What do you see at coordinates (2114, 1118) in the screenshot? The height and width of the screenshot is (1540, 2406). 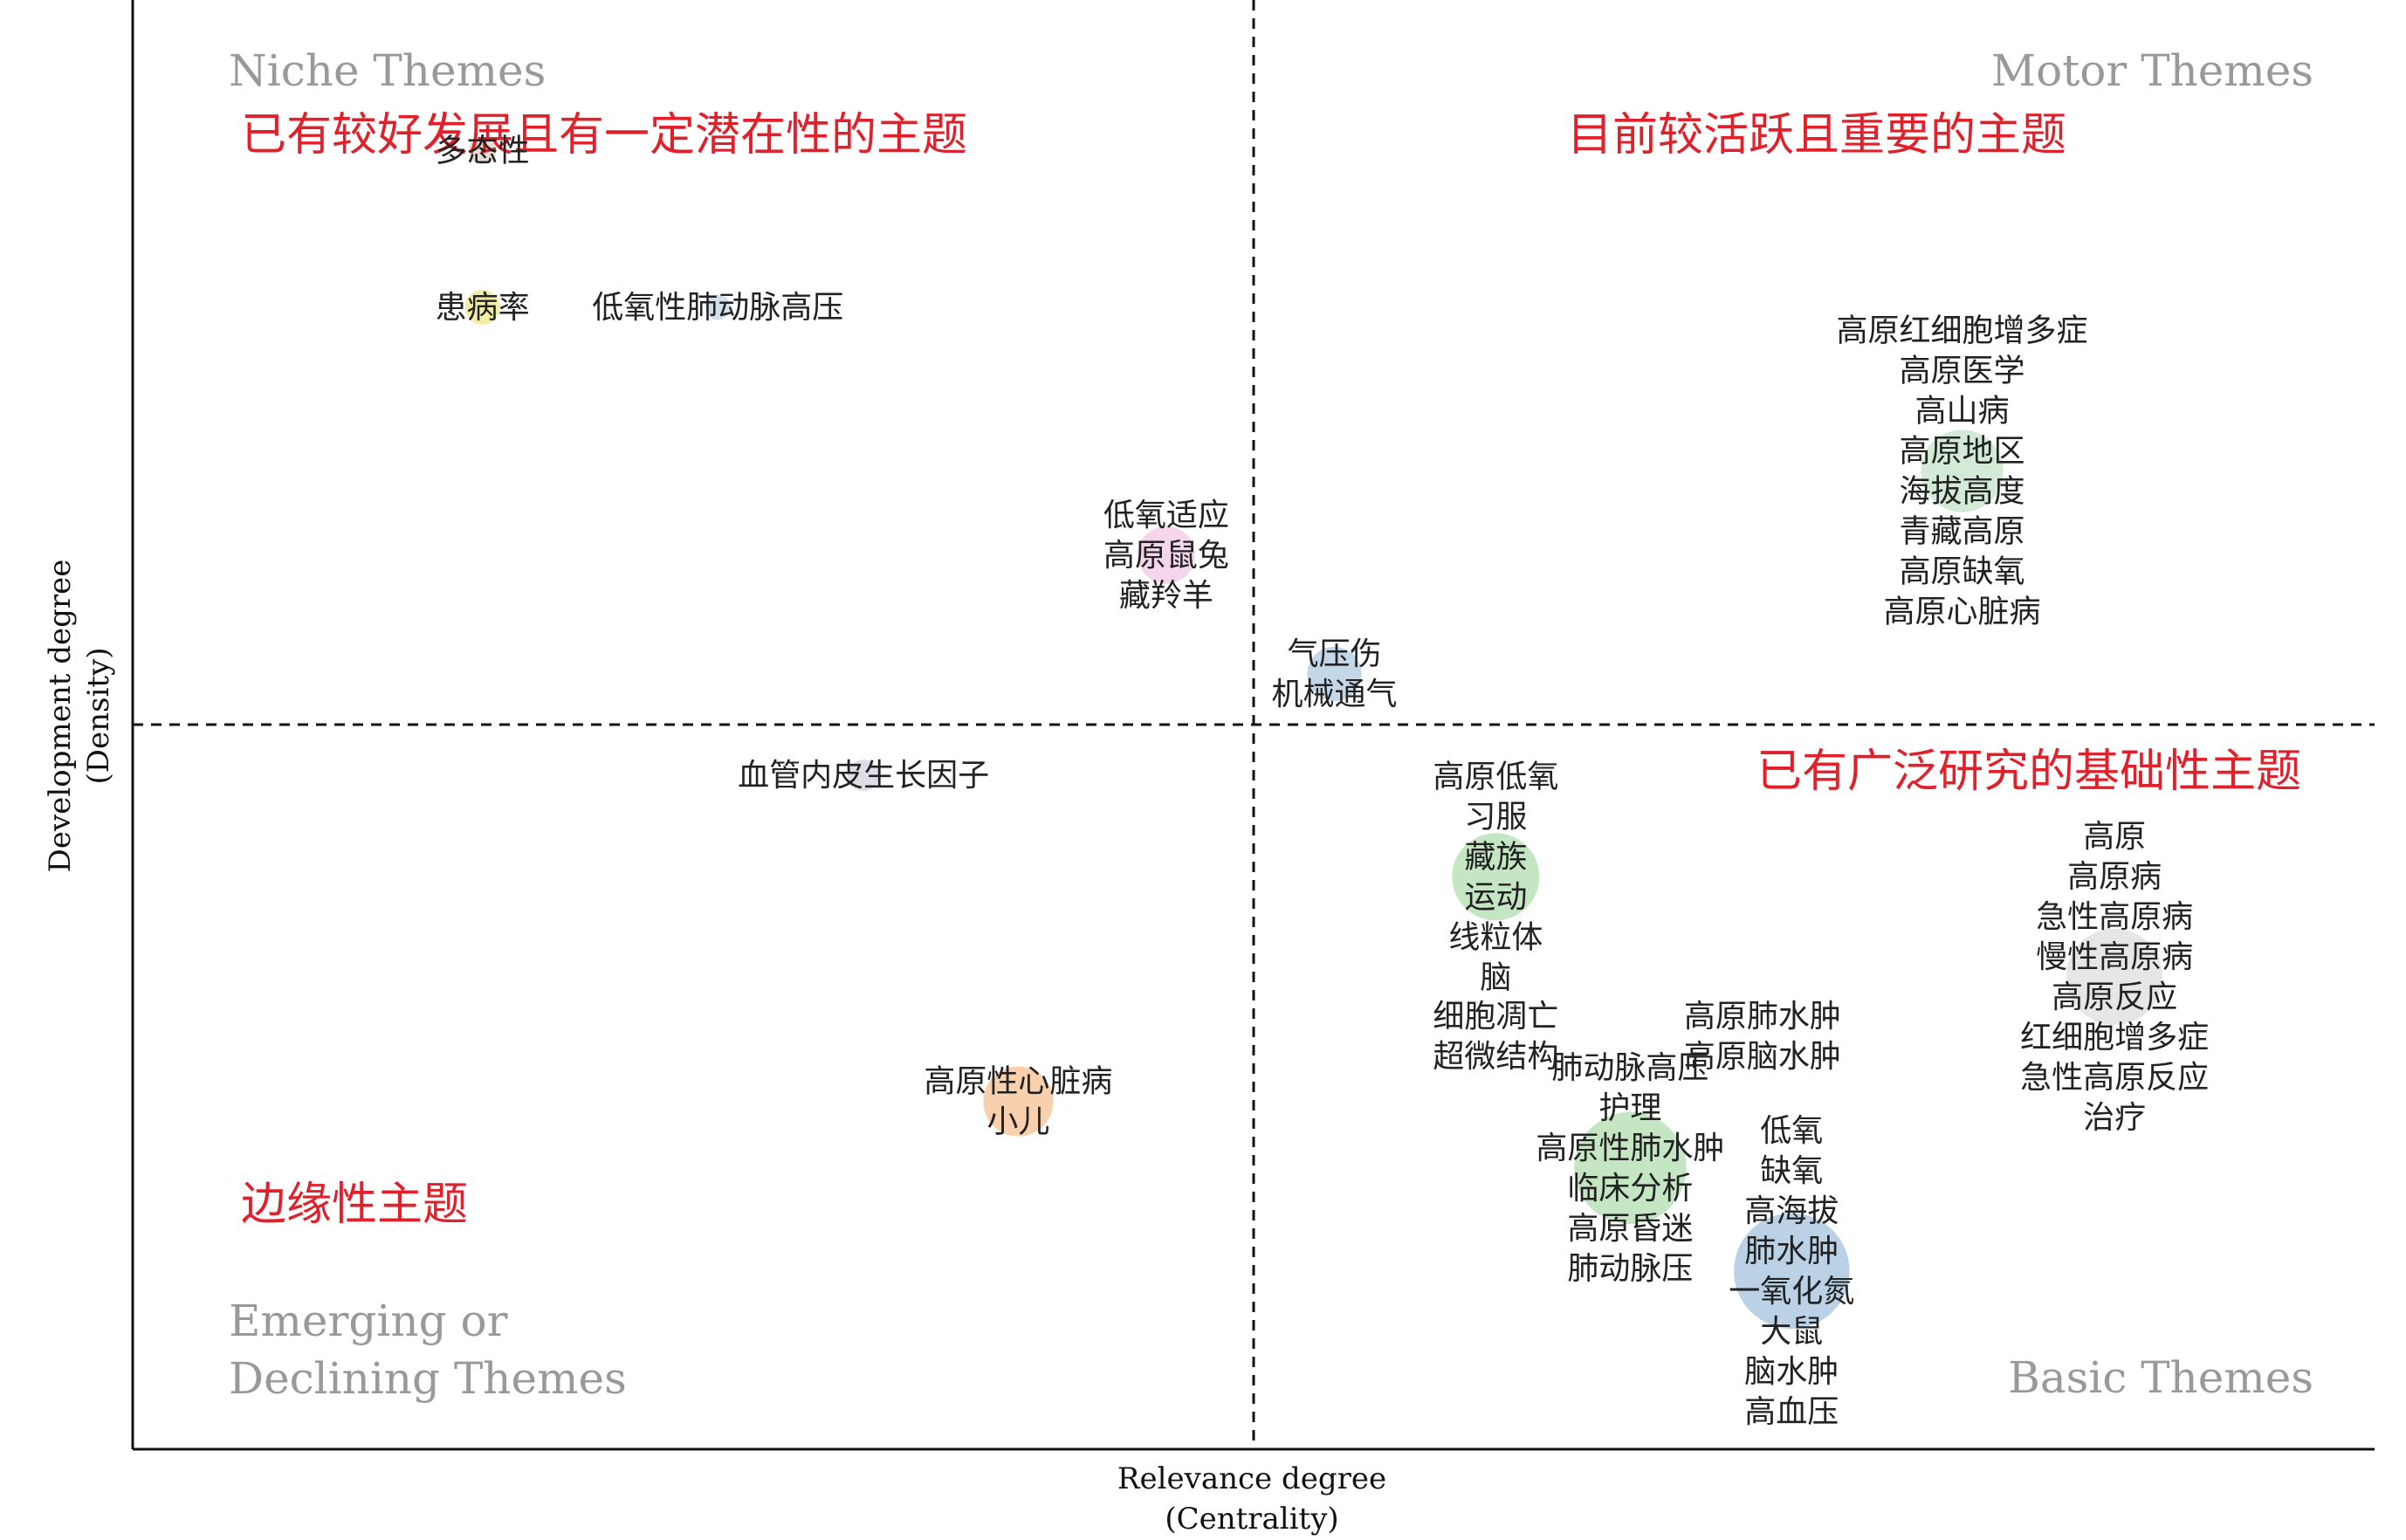 I see `cluster-keyword: 治疗` at bounding box center [2114, 1118].